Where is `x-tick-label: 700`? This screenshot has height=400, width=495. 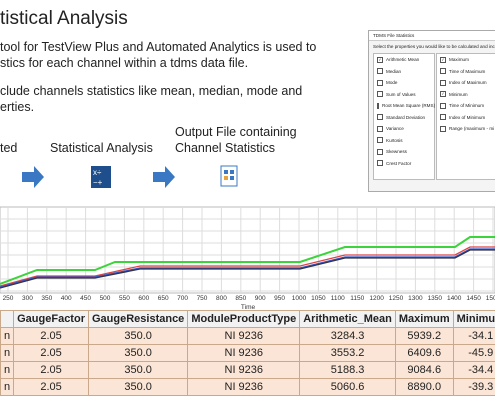
x-tick-label: 700 is located at coordinates (182, 298).